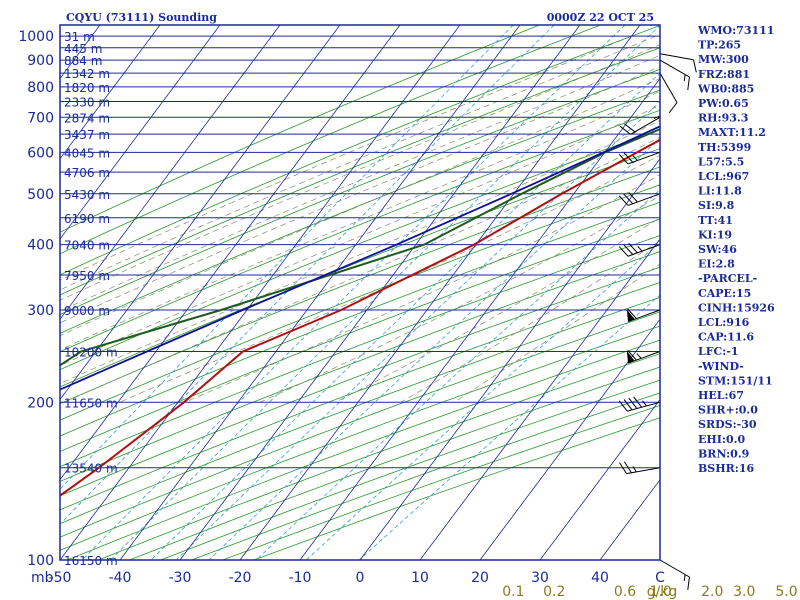 Image resolution: width=800 pixels, height=600 pixels. What do you see at coordinates (723, 176) in the screenshot?
I see `index-item: LCL:967` at bounding box center [723, 176].